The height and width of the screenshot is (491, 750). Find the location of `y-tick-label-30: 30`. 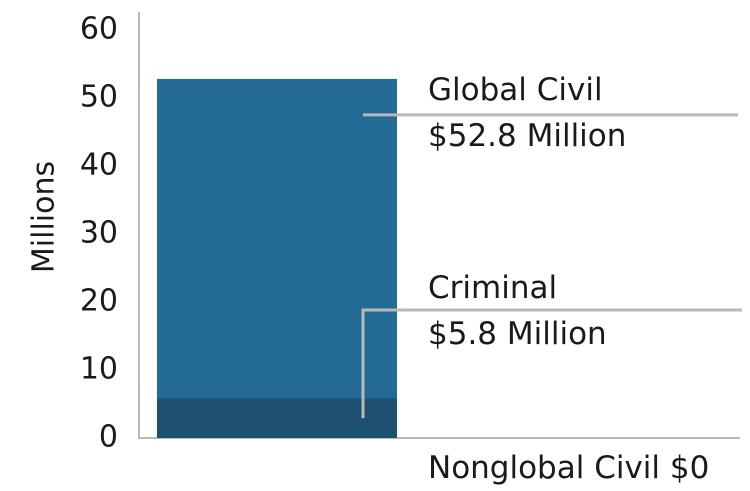

y-tick-label-30: 30 is located at coordinates (99, 233).